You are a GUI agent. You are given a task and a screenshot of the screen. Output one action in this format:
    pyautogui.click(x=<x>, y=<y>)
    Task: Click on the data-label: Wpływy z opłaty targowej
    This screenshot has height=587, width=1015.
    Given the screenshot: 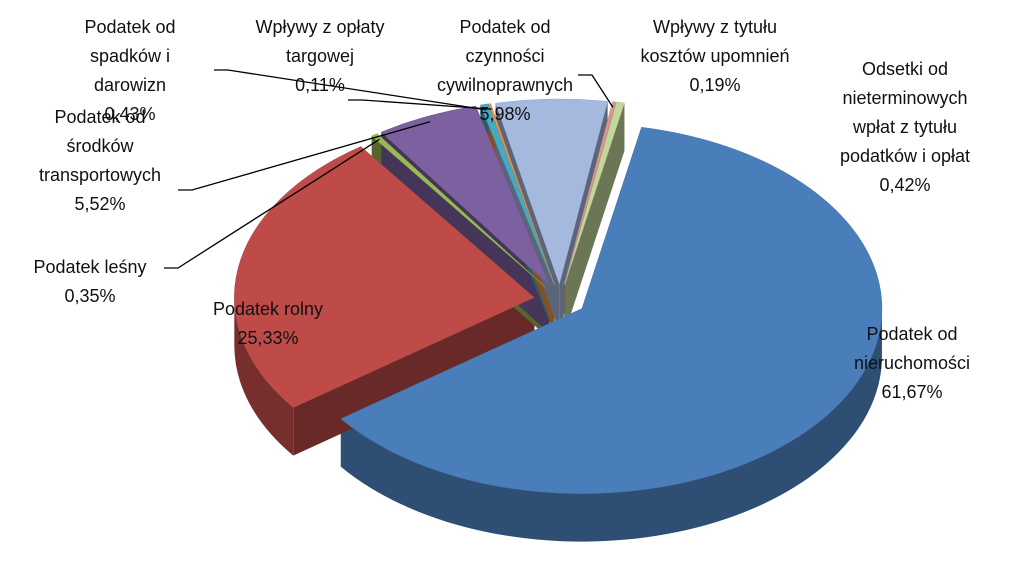 What is the action you would take?
    pyautogui.click(x=319, y=41)
    